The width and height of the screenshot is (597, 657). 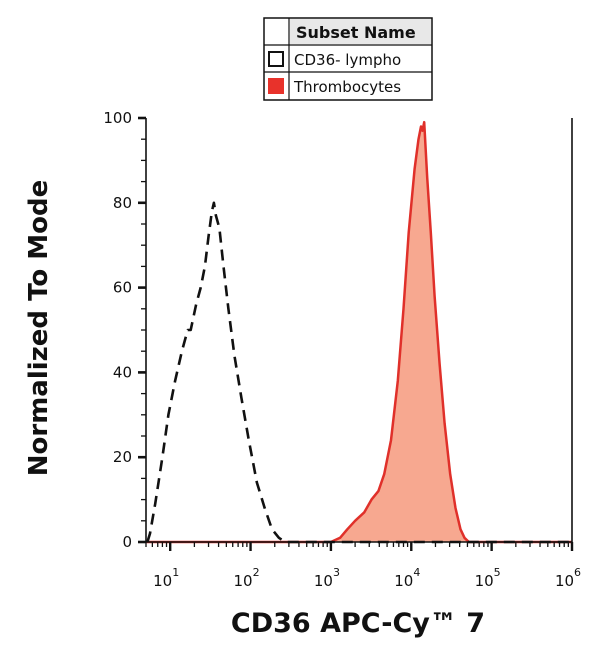 What do you see at coordinates (175, 572) in the screenshot?
I see `x-tick-label-exp: 1` at bounding box center [175, 572].